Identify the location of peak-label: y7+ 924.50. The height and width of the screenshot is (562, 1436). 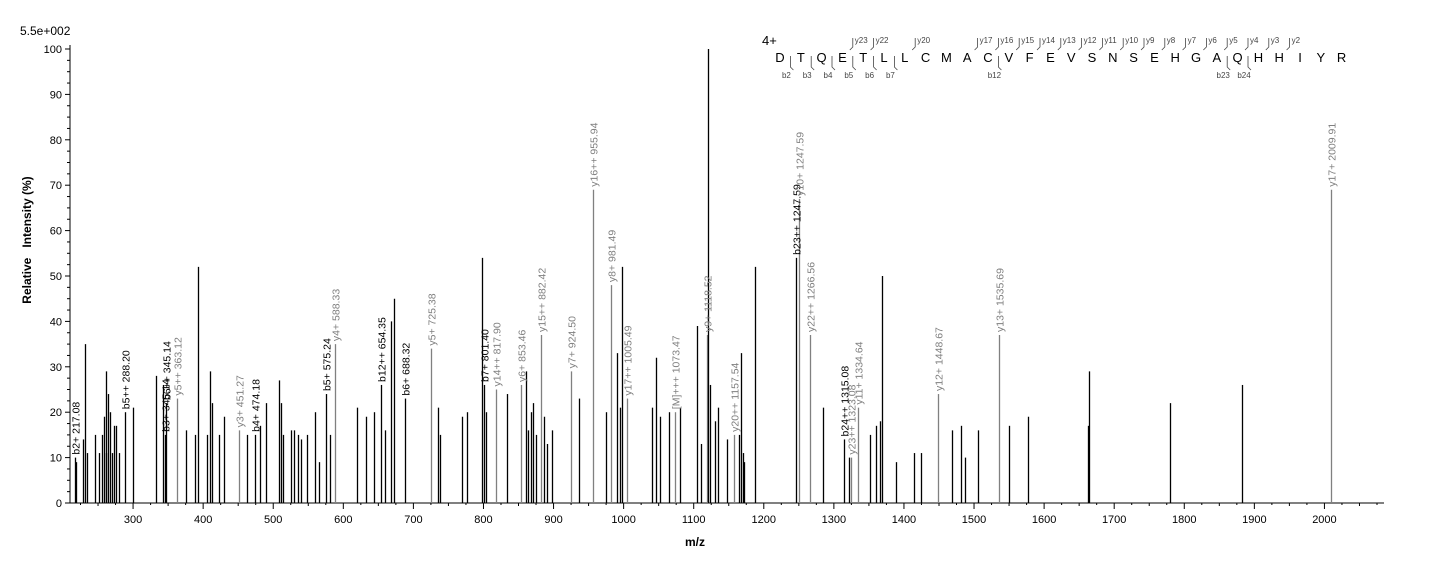
(573, 342).